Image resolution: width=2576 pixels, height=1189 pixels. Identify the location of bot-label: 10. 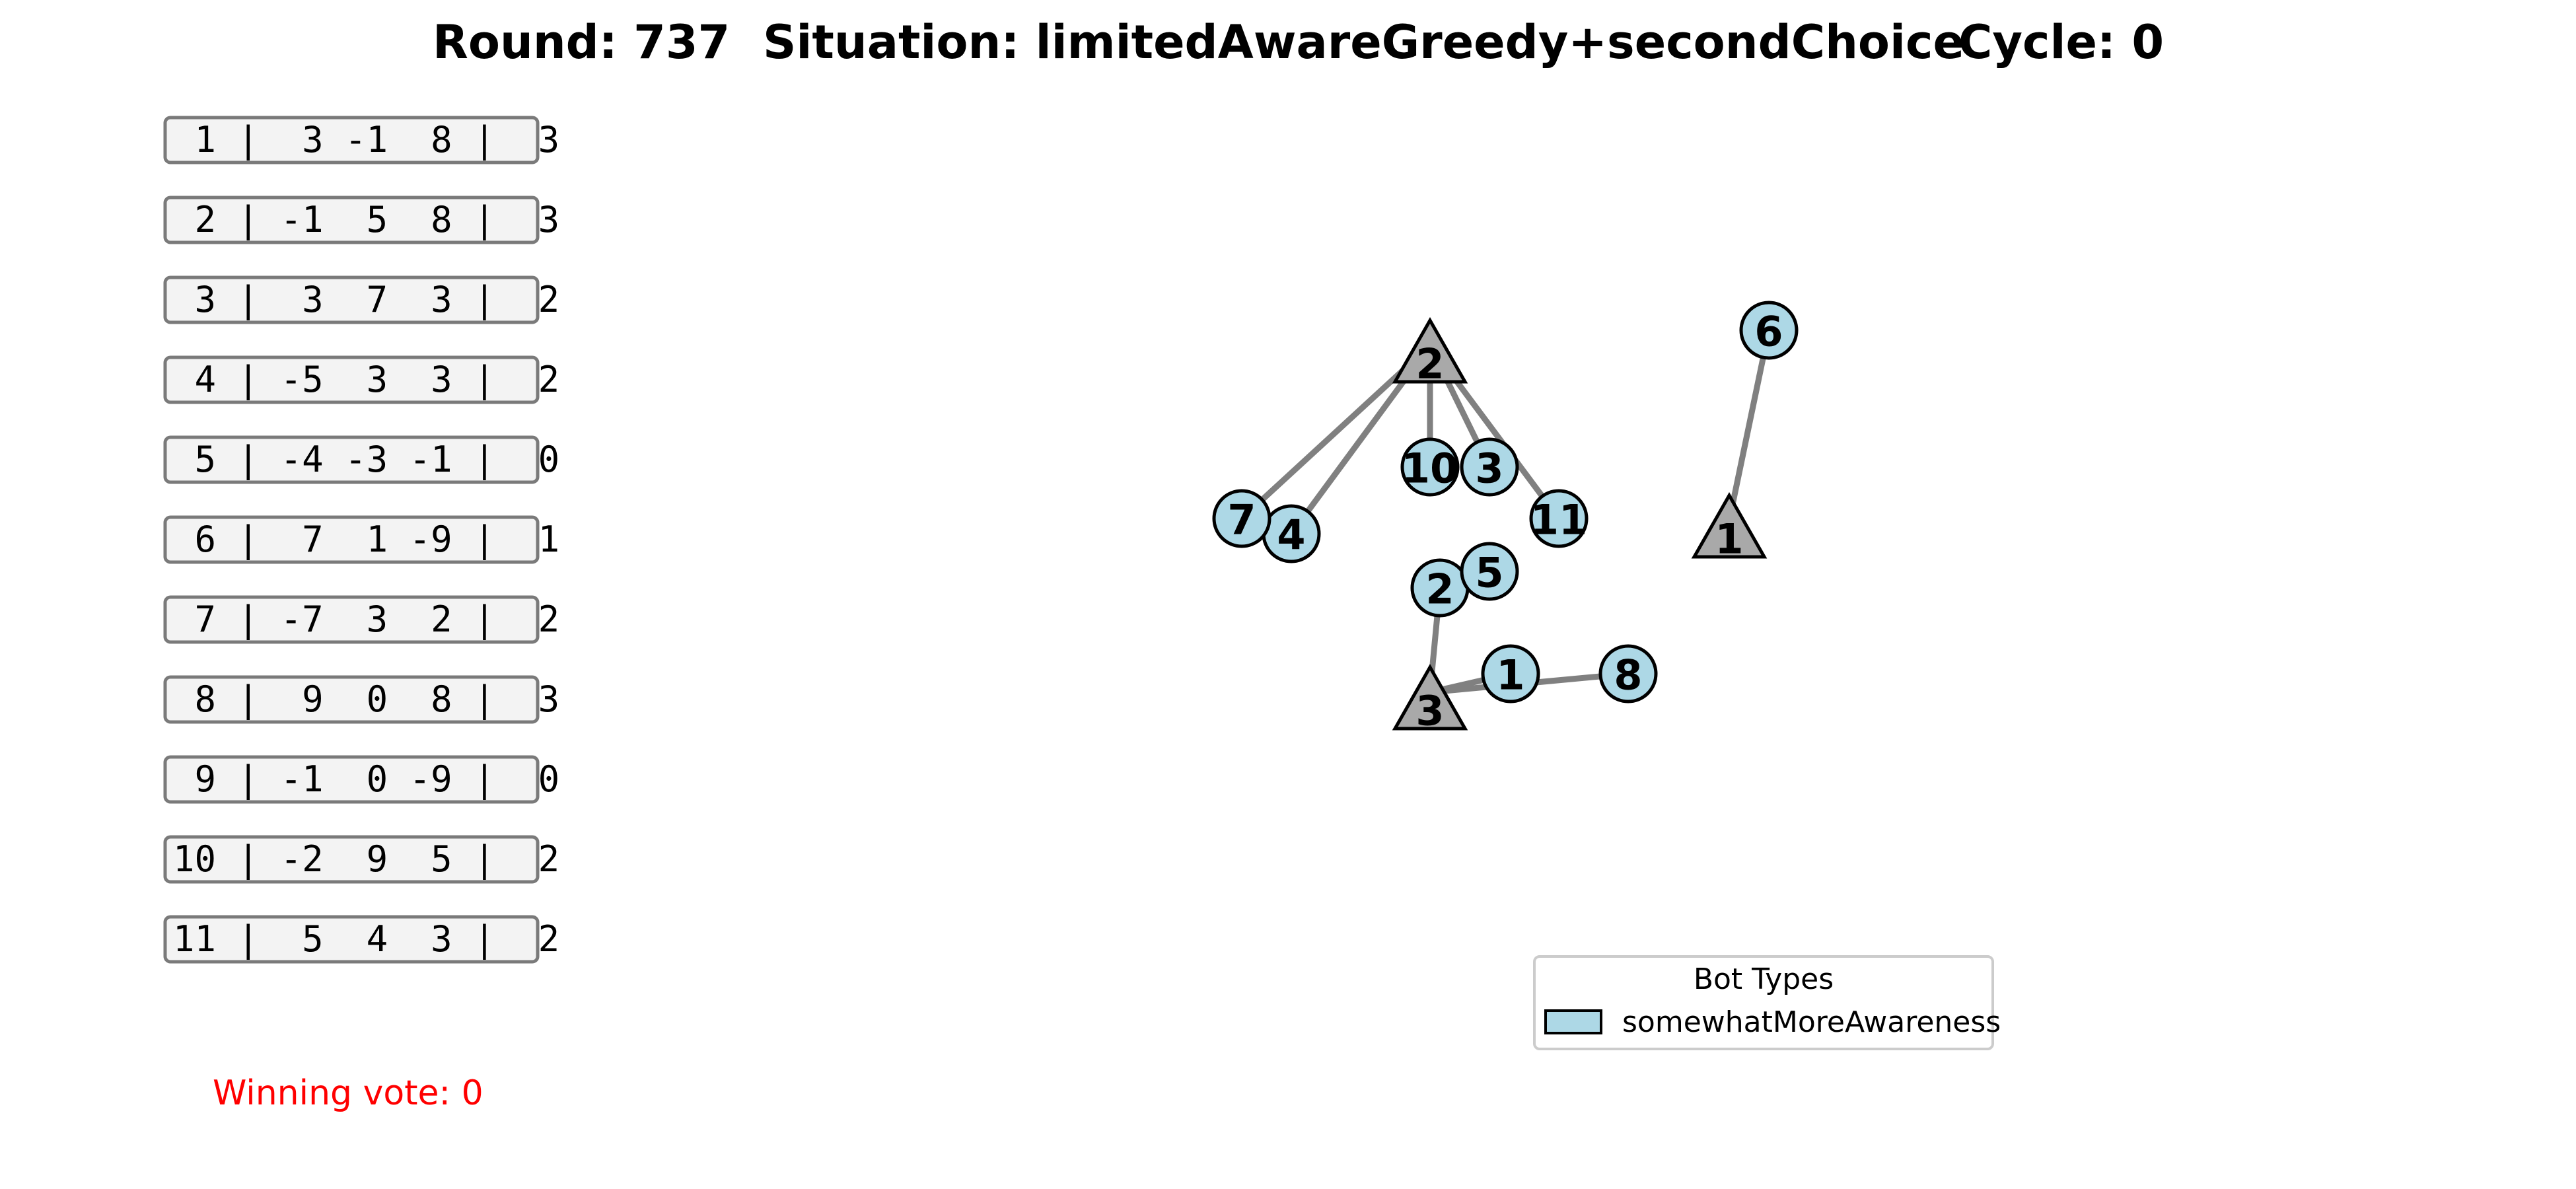
(1430, 469).